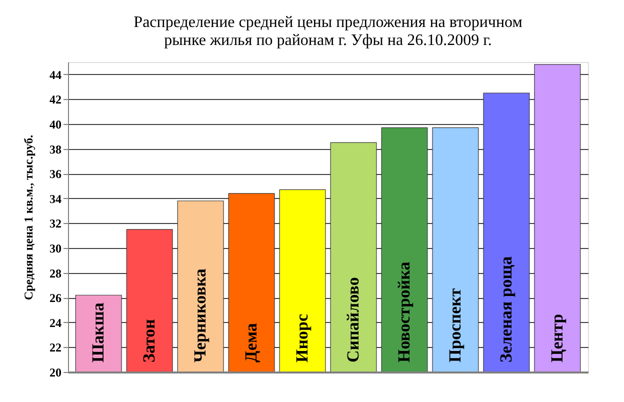  What do you see at coordinates (56, 323) in the screenshot?
I see `y-tick-label: 24` at bounding box center [56, 323].